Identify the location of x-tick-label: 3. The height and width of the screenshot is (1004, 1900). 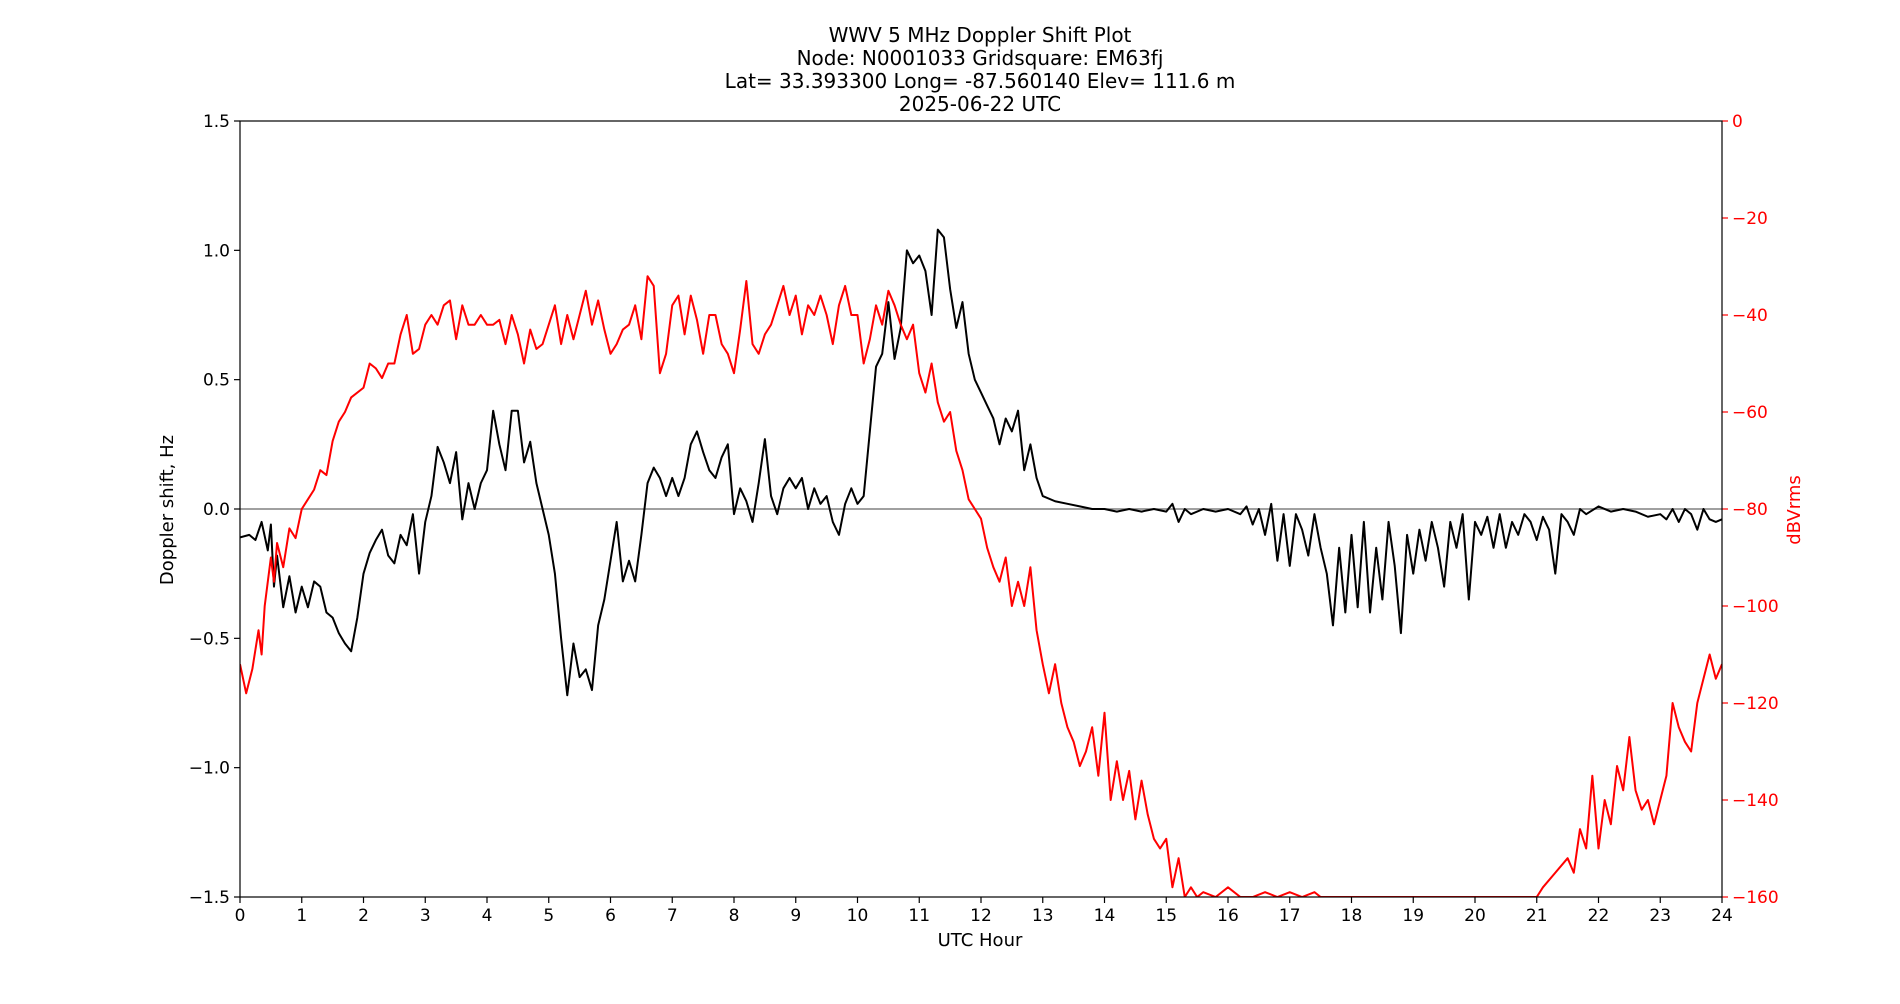
(425, 916).